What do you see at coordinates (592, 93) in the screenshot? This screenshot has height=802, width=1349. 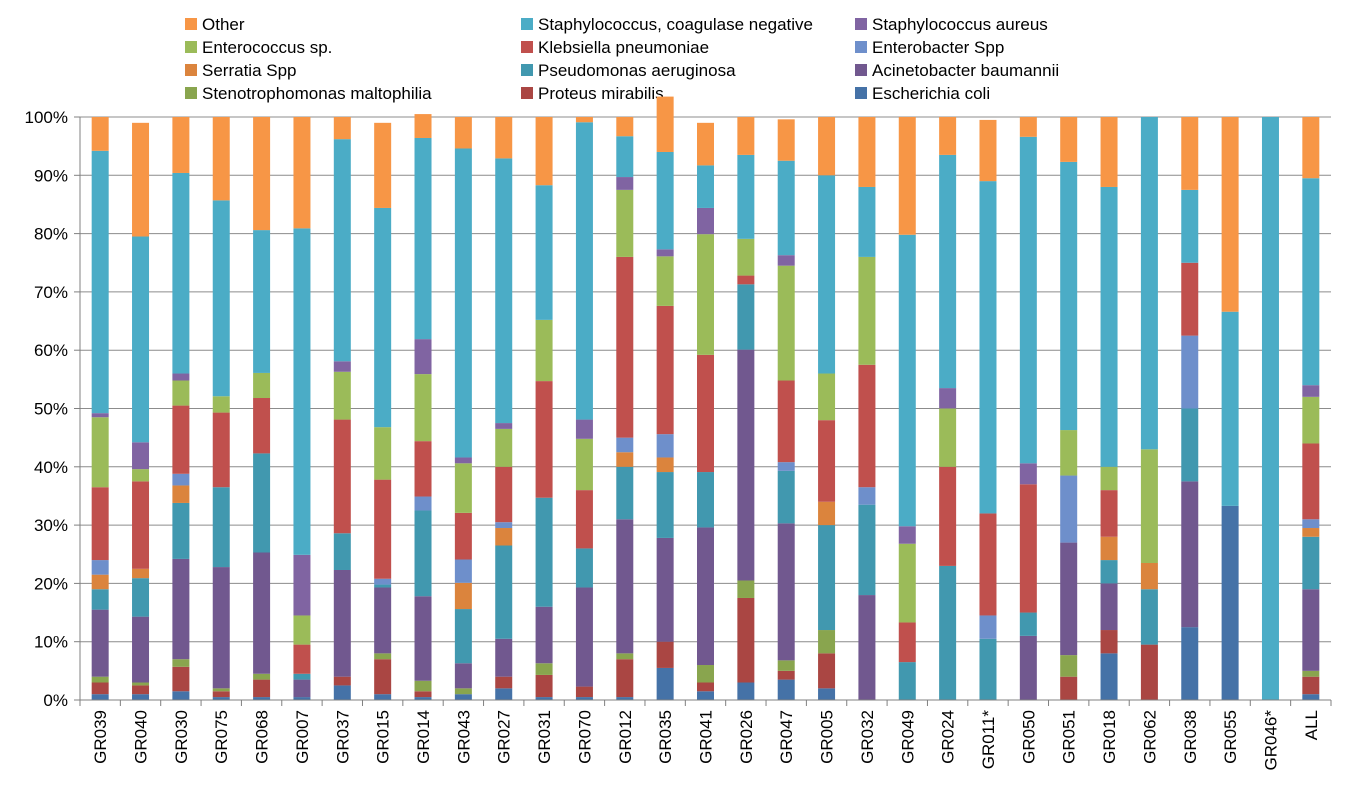 I see `legend-item-proteus-mirabilis: Proteus mirabilis` at bounding box center [592, 93].